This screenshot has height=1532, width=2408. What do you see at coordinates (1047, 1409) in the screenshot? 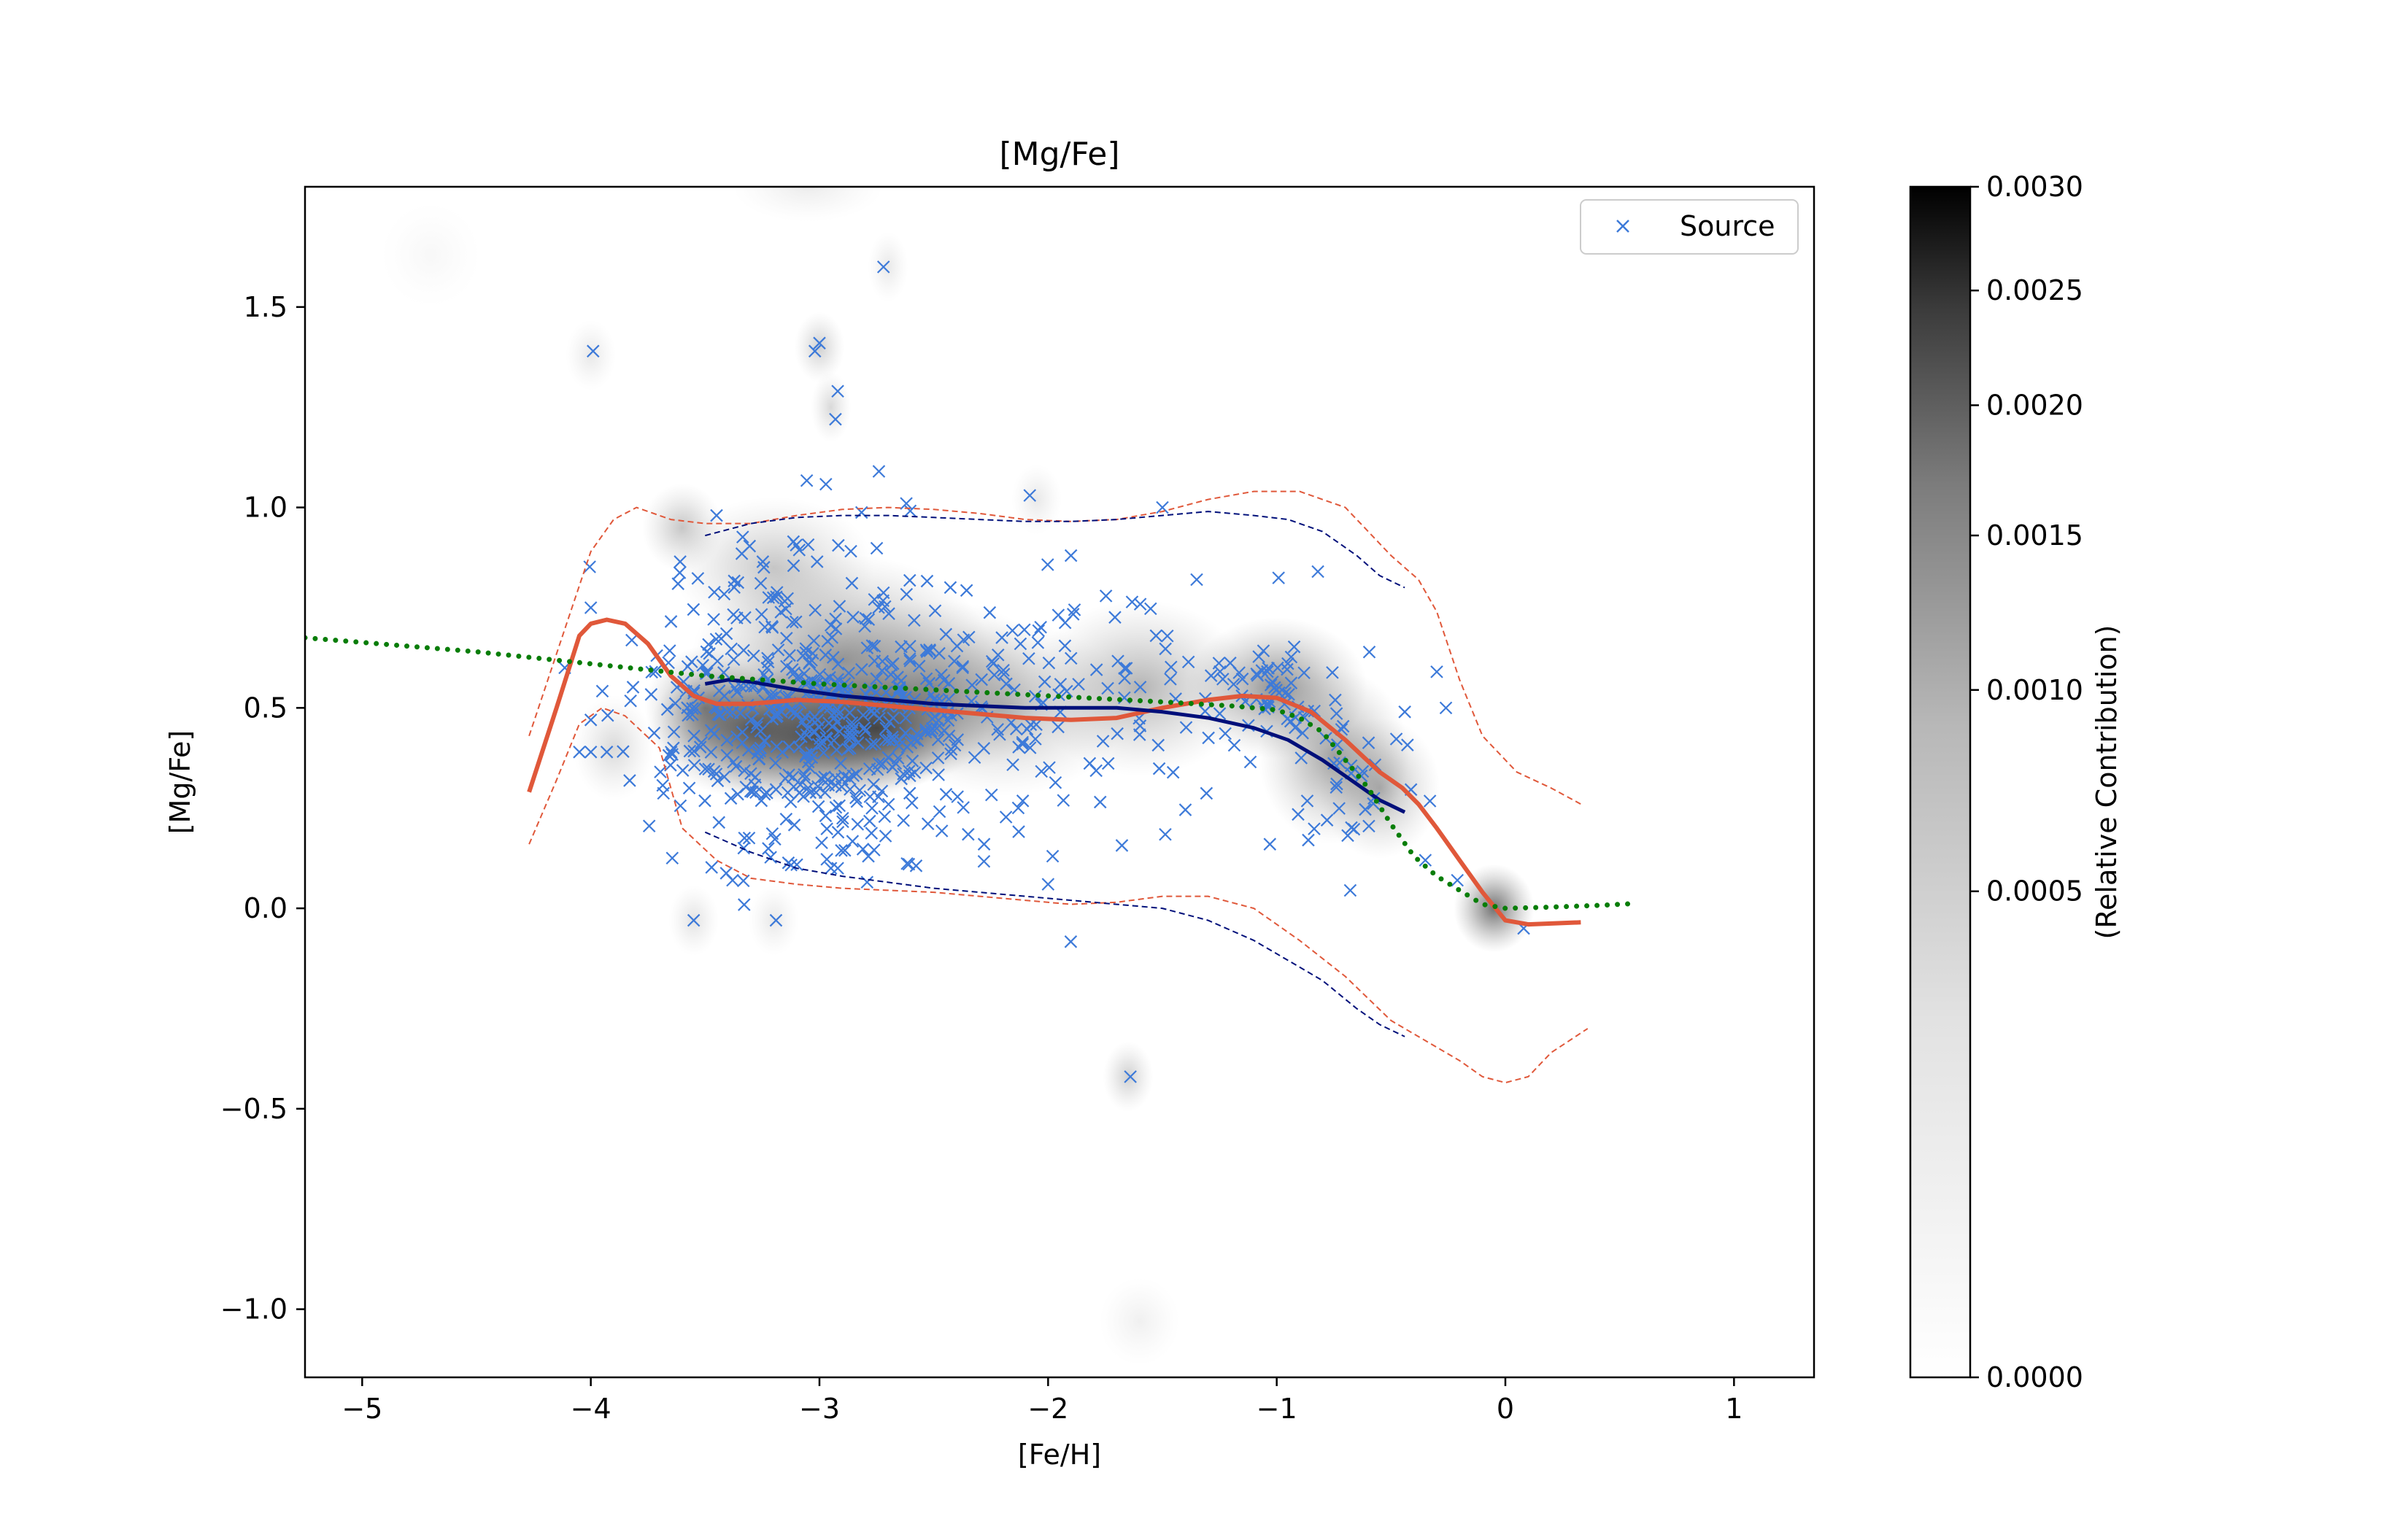
I see `x-tick-label: −2` at bounding box center [1047, 1409].